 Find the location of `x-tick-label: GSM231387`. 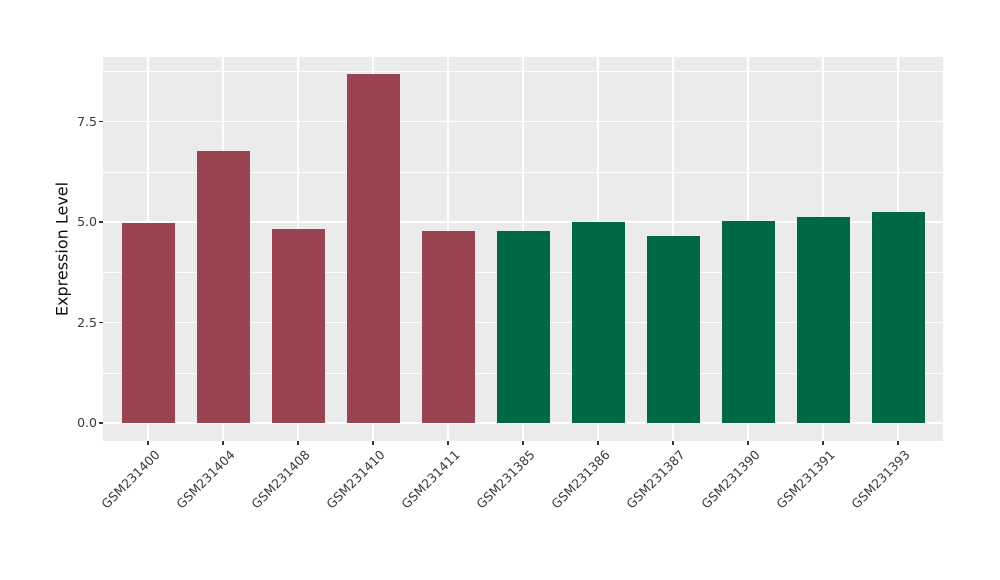

x-tick-label: GSM231387 is located at coordinates (655, 479).